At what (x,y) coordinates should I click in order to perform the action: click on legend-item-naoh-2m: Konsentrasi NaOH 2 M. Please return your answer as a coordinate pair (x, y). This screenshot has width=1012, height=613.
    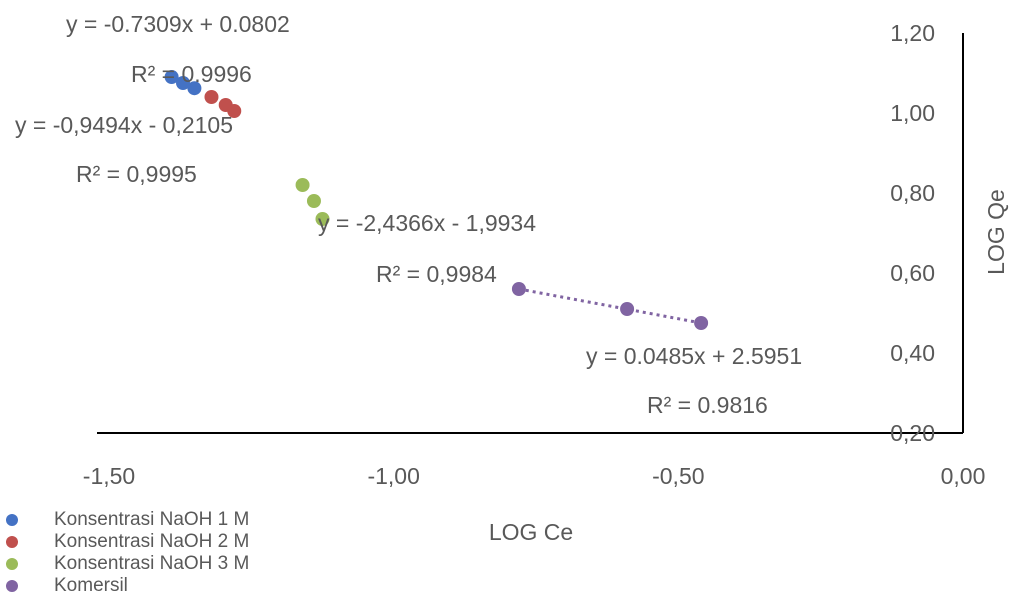
    Looking at the image, I should click on (126, 542).